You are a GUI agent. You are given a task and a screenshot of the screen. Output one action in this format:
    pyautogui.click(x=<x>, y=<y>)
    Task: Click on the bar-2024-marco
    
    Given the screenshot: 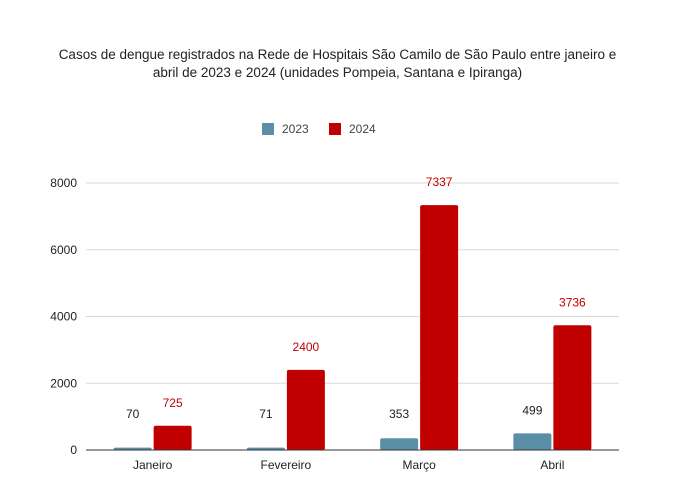 What is the action you would take?
    pyautogui.click(x=439, y=327)
    